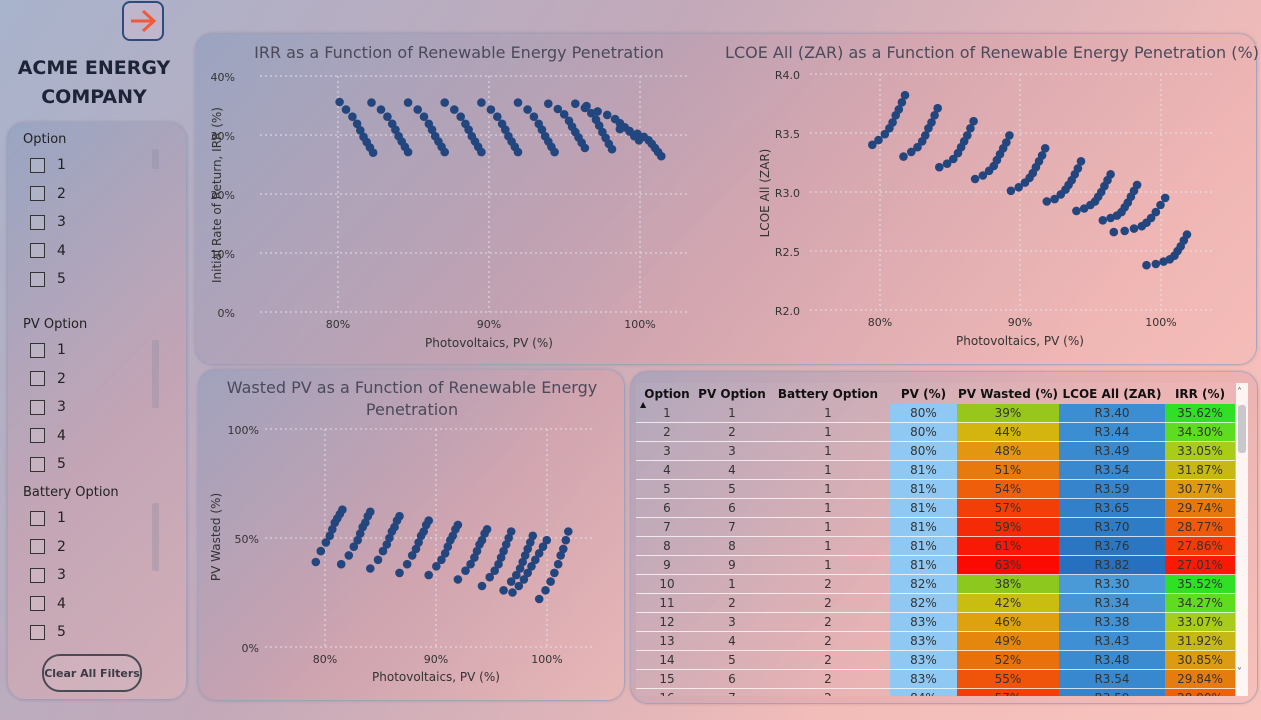 This screenshot has height=720, width=1261. What do you see at coordinates (923, 393) in the screenshot?
I see `header-pv: PV (%)` at bounding box center [923, 393].